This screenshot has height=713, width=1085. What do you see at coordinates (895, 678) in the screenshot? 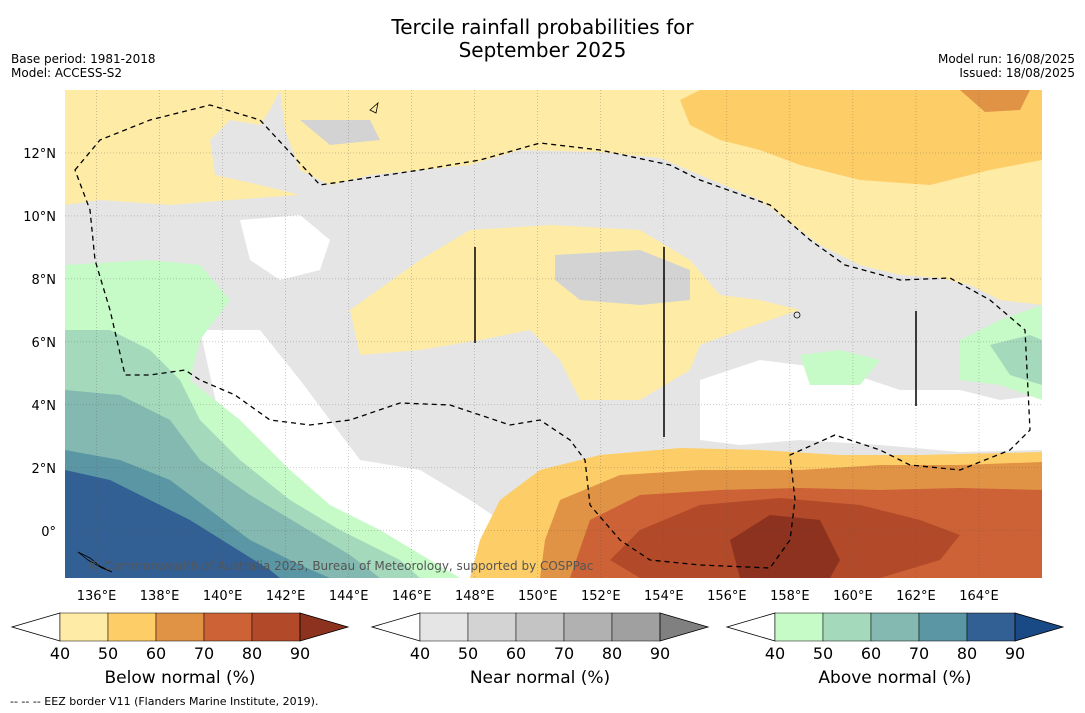
I see `above-normal-colorbar-label: Above normal (%)` at bounding box center [895, 678].